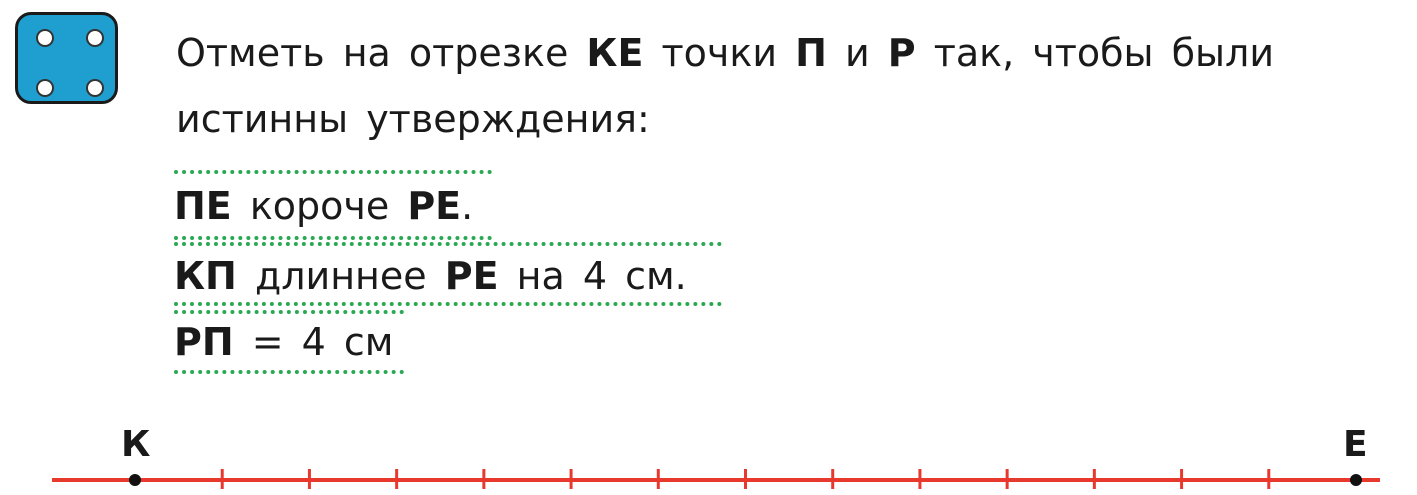 The height and width of the screenshot is (495, 1417). Describe the element at coordinates (719, 53) in the screenshot. I see `text: точки` at that location.